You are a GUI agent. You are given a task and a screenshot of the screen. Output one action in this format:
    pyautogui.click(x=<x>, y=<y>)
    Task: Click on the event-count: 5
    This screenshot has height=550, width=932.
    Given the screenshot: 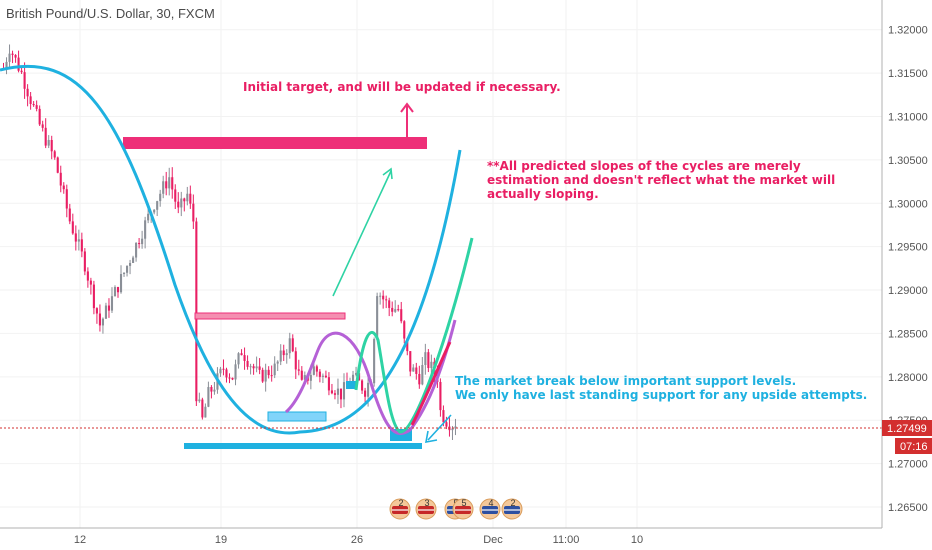 What is the action you would take?
    pyautogui.click(x=463, y=503)
    